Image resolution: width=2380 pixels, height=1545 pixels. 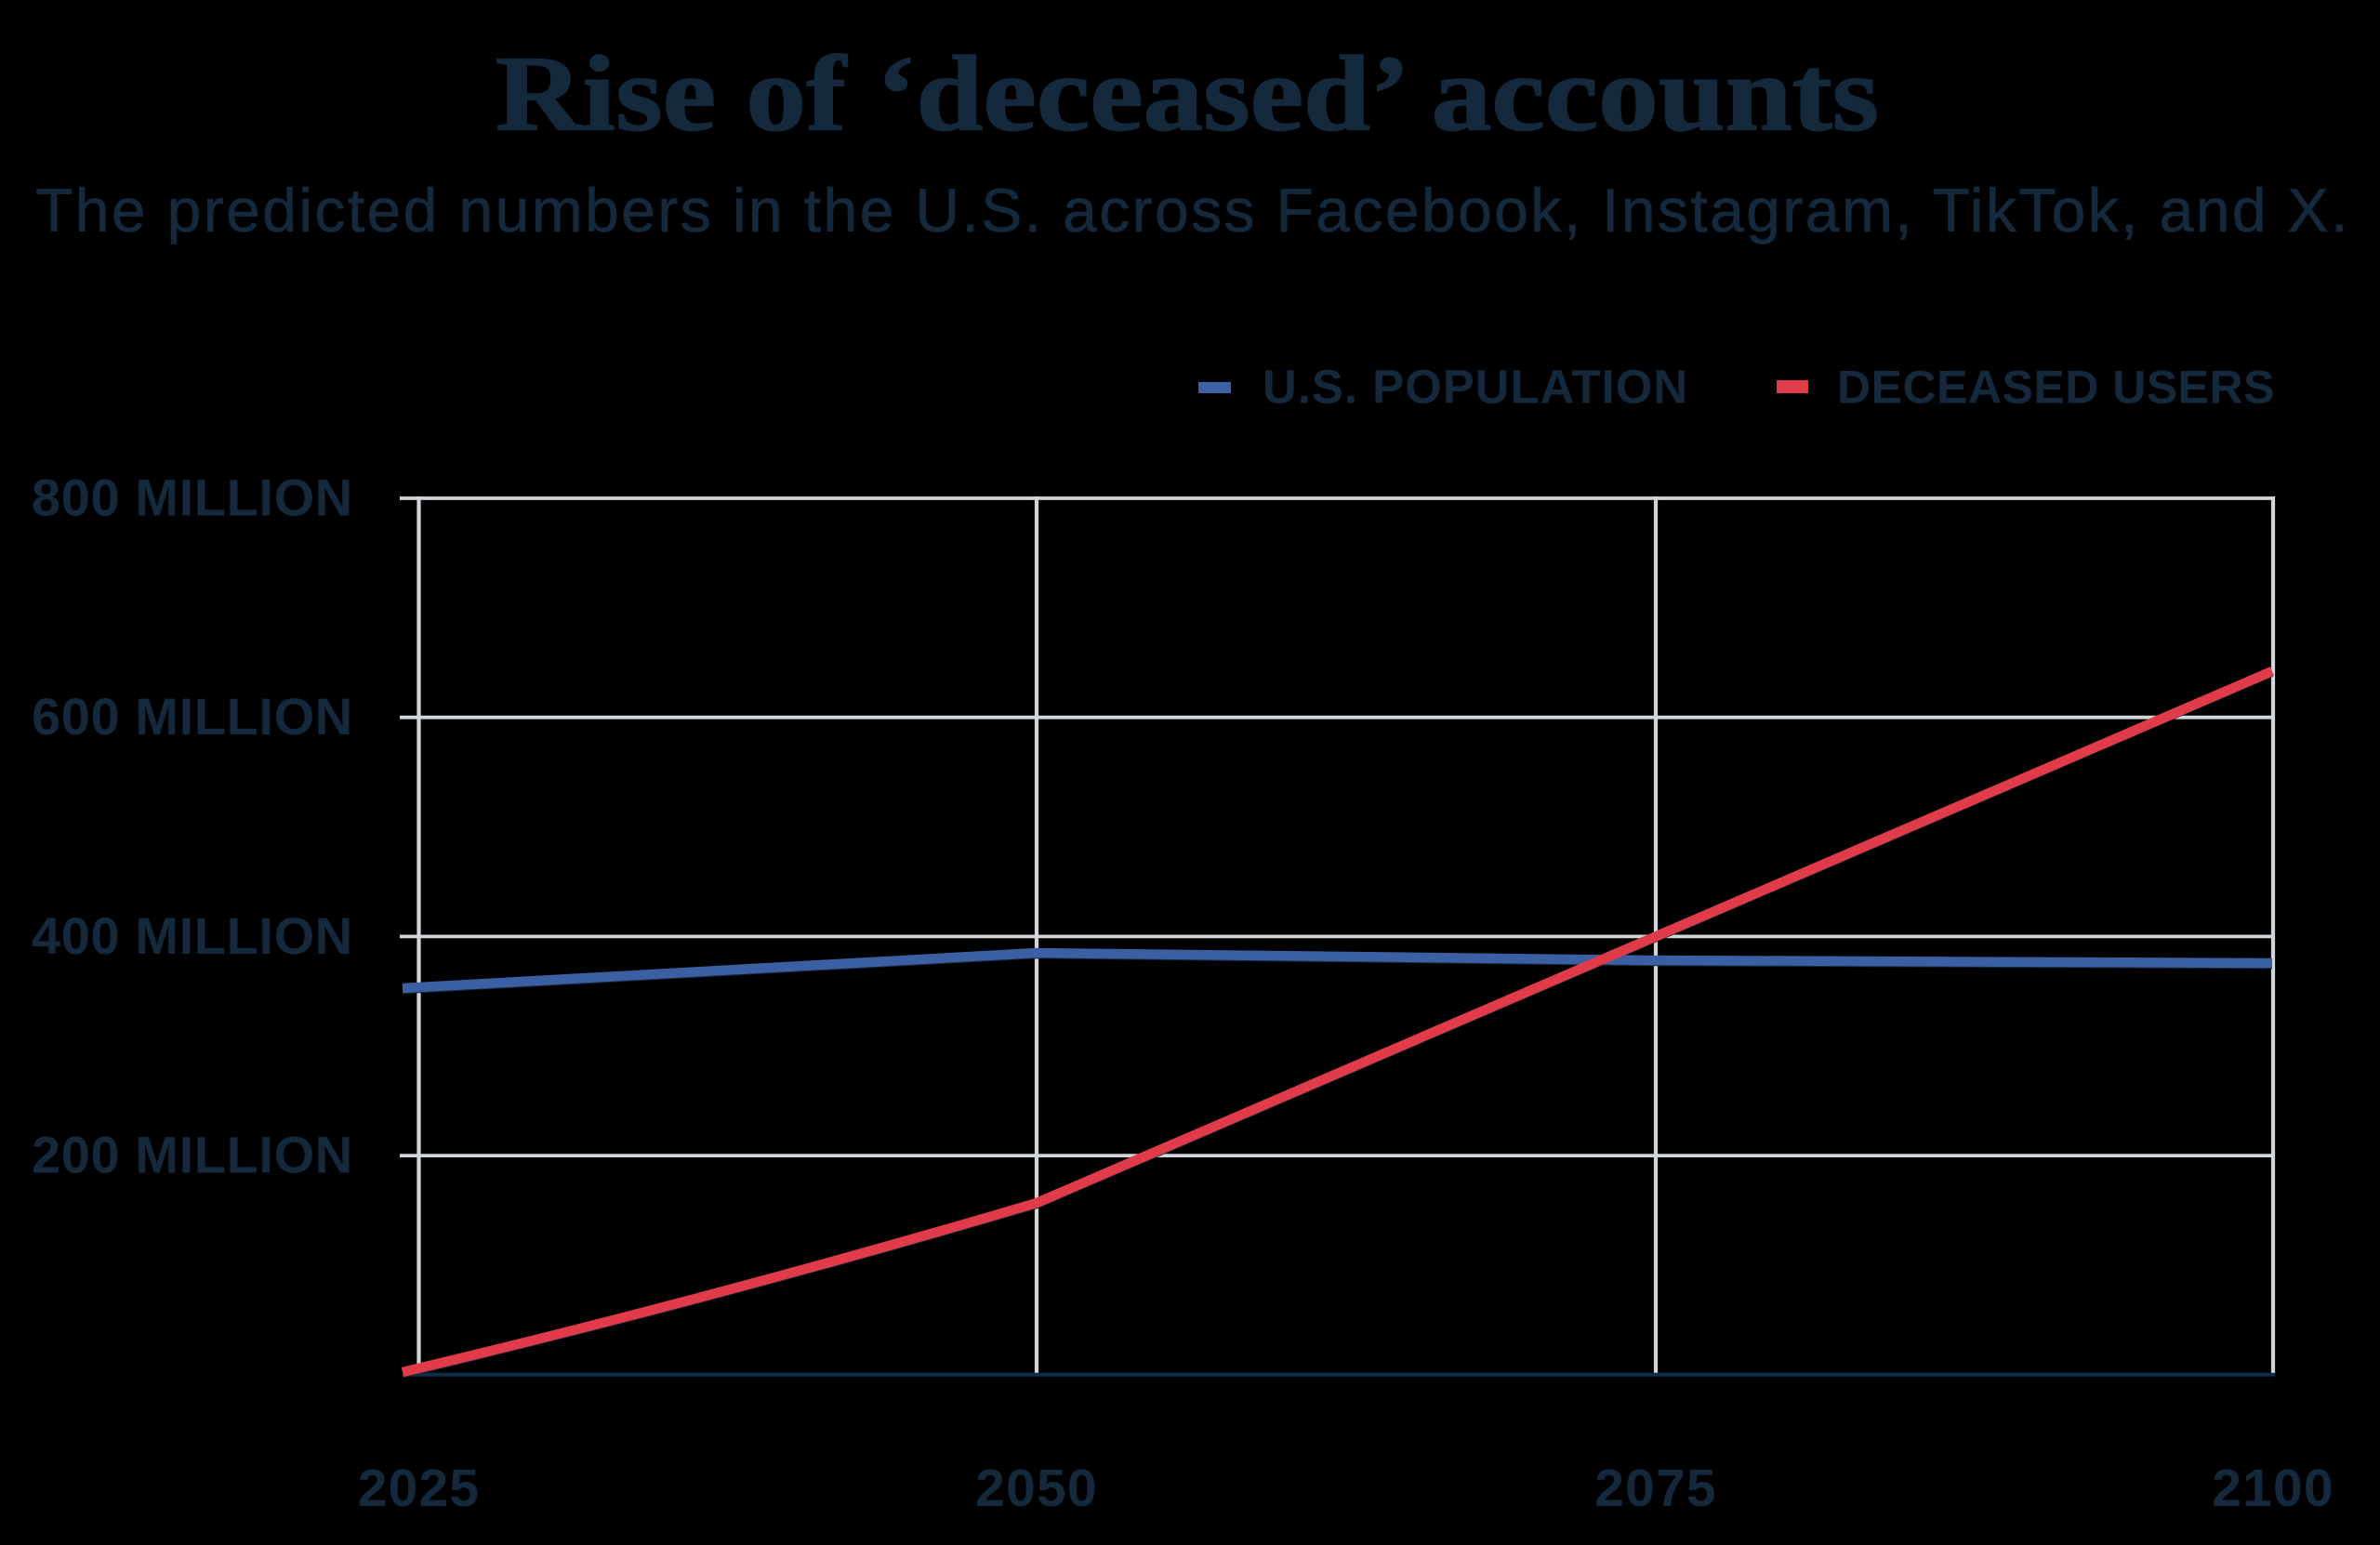 I want to click on svg-text: 2025, so click(x=419, y=1488).